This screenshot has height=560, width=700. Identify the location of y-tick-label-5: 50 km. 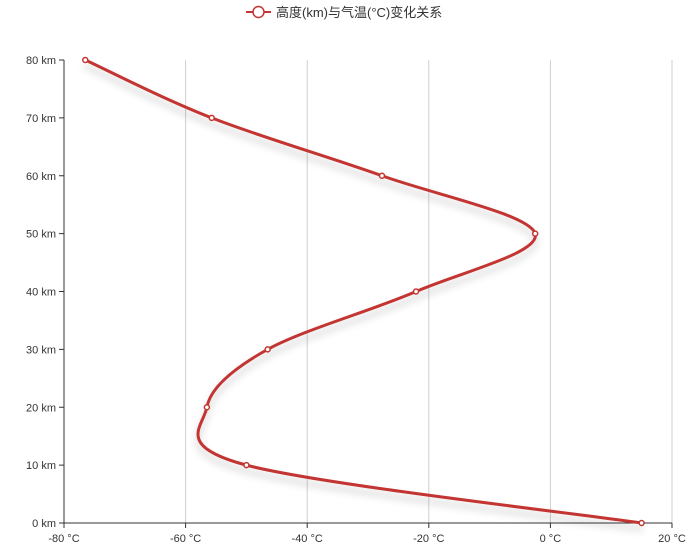
(41, 235).